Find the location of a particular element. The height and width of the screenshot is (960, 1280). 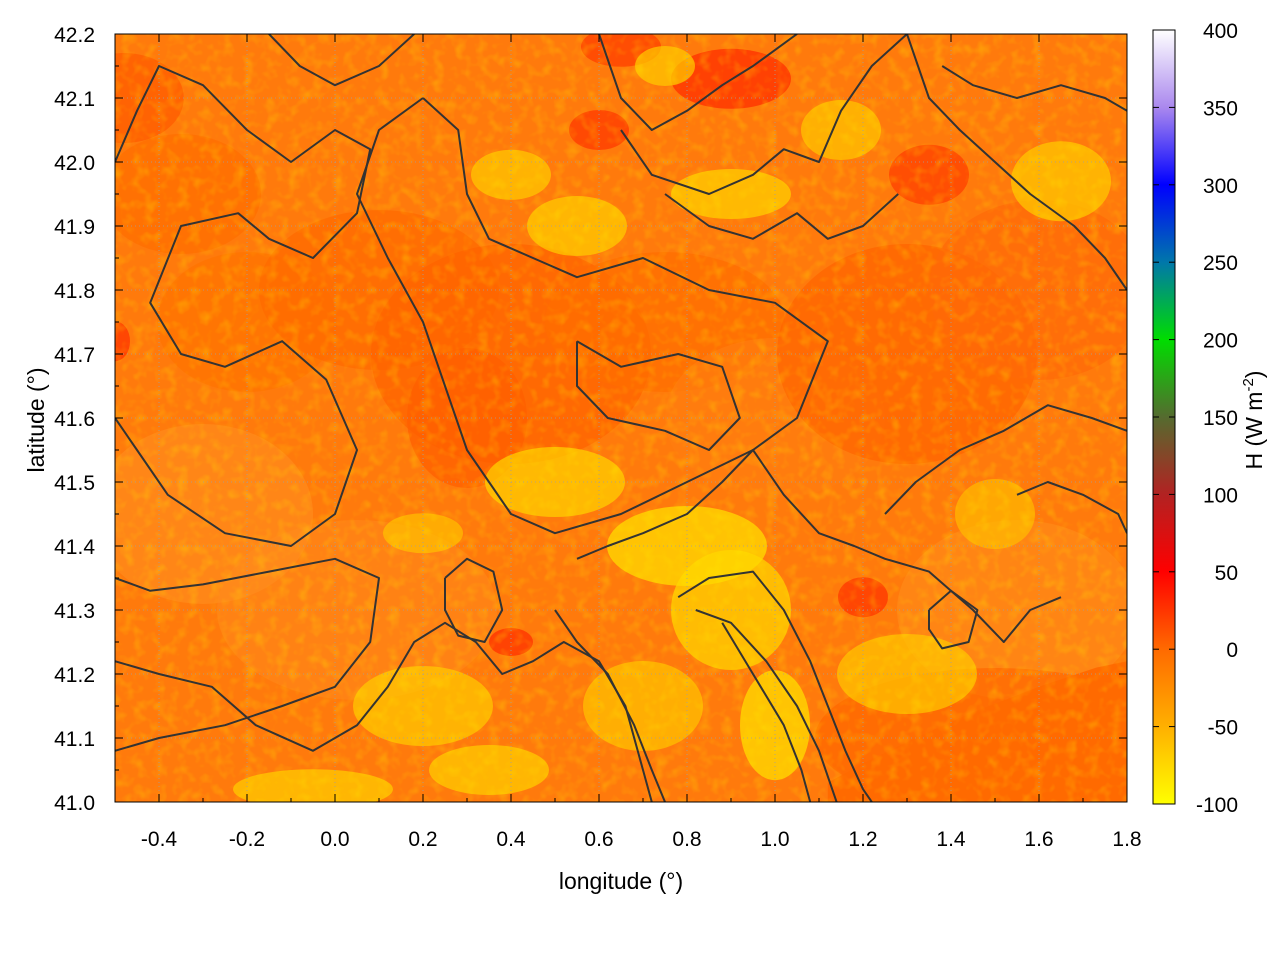

y-tick-label: 41.4 is located at coordinates (74, 547).